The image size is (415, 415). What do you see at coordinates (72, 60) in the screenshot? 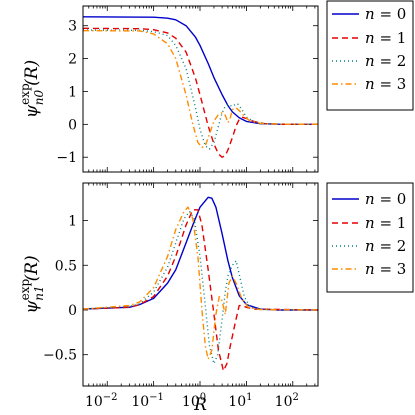
I see `y-tick-label: 2` at bounding box center [72, 60].